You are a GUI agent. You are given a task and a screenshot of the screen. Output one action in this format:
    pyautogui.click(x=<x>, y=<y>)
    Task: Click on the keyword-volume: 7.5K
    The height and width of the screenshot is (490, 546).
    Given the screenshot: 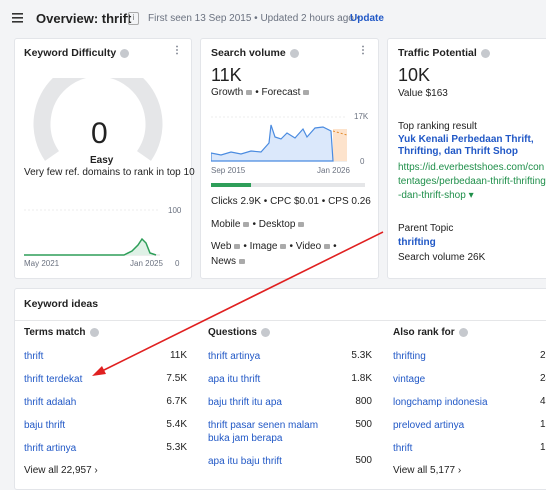 What is the action you would take?
    pyautogui.click(x=176, y=378)
    